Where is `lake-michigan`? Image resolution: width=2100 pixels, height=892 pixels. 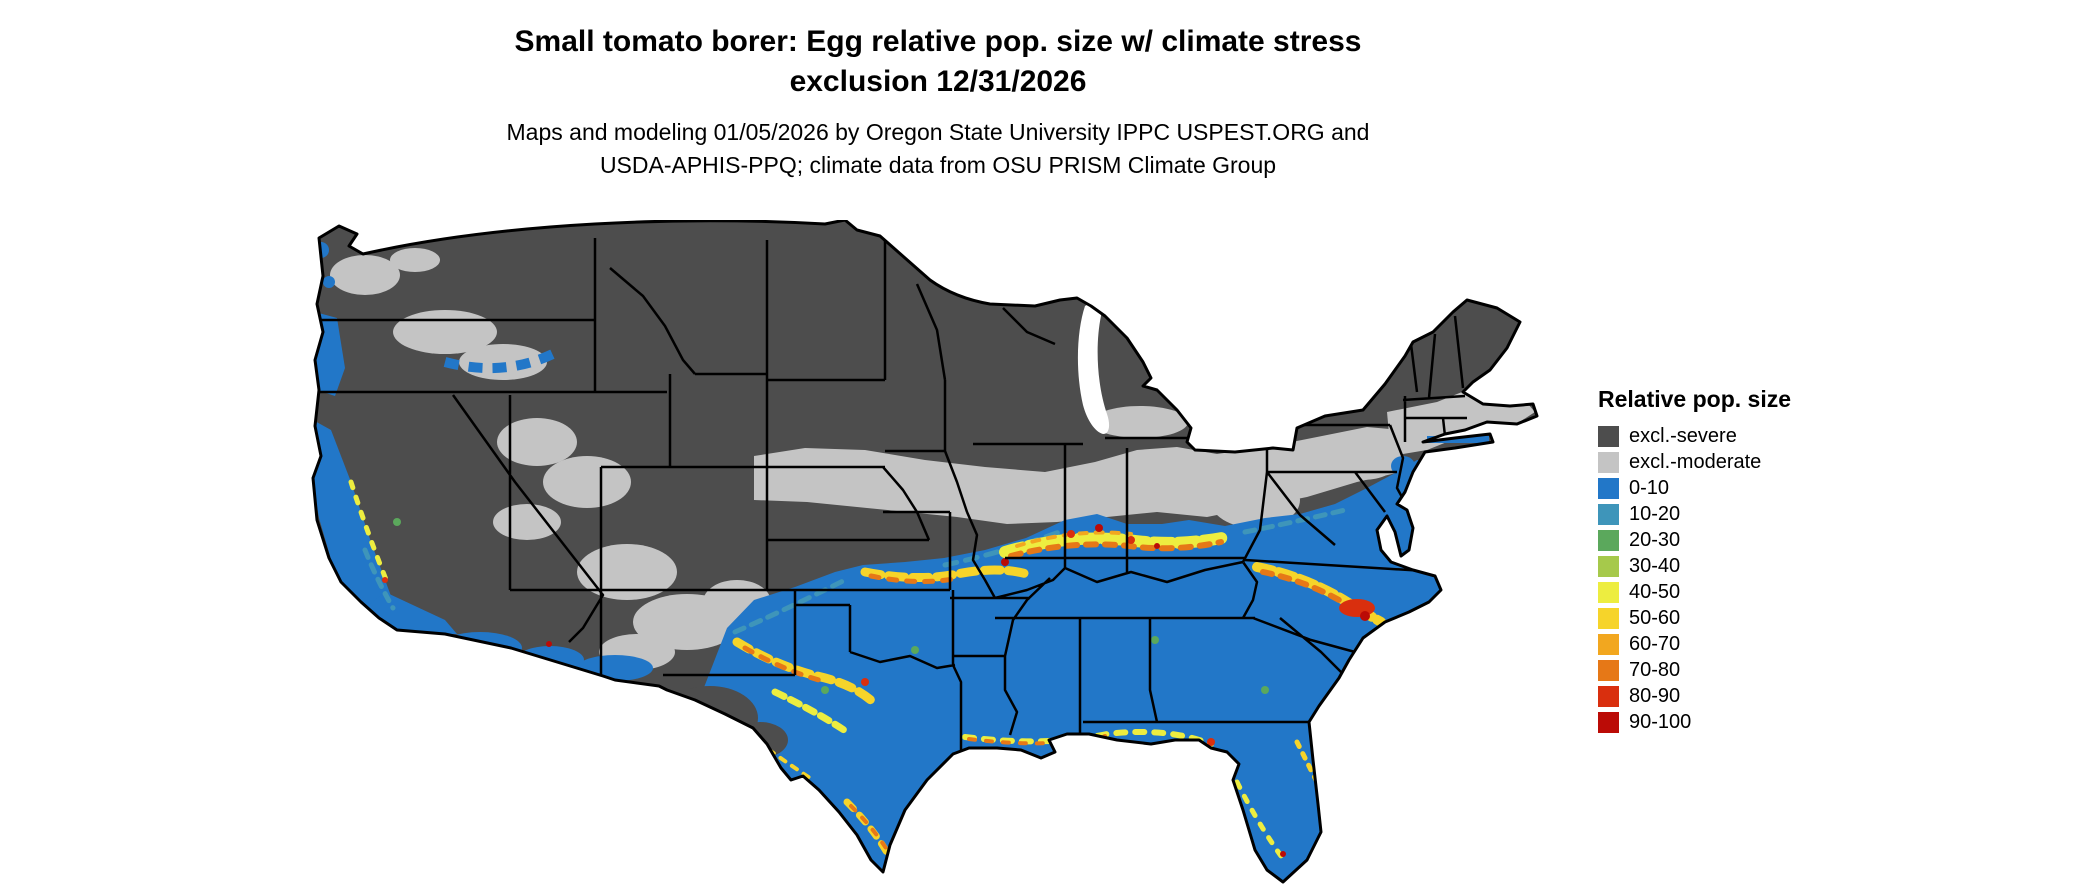 lake-michigan is located at coordinates (1093, 368).